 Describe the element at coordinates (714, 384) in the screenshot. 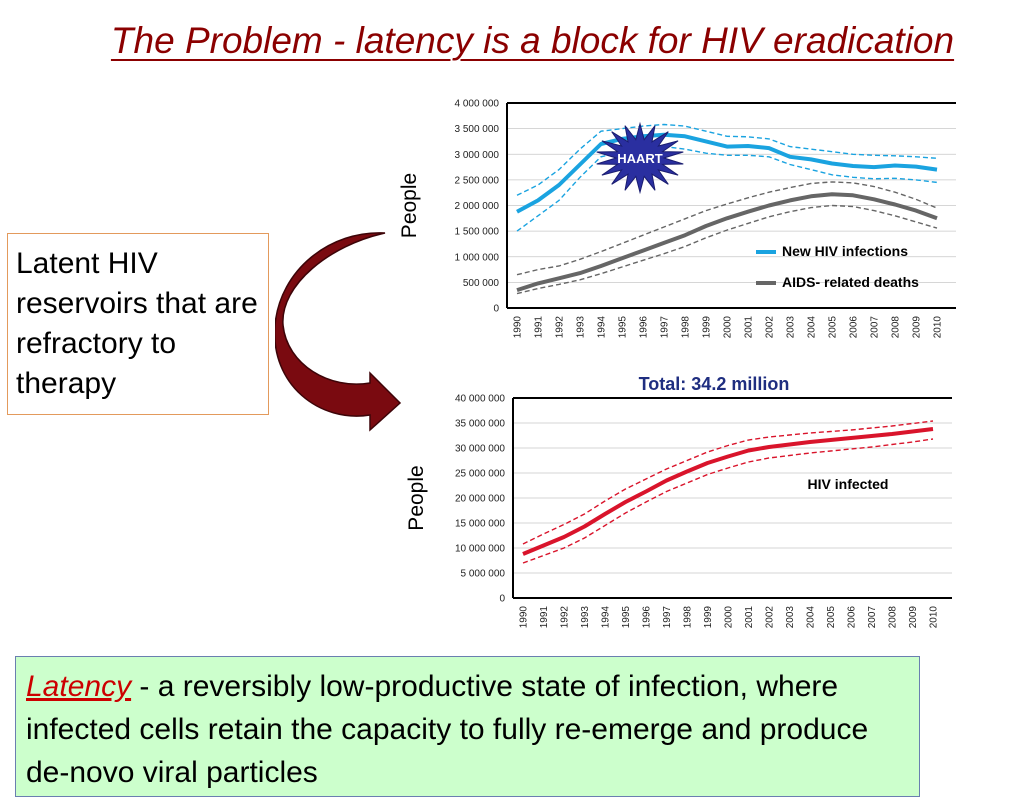

I see `chart-title: Total: 34.2 million` at that location.